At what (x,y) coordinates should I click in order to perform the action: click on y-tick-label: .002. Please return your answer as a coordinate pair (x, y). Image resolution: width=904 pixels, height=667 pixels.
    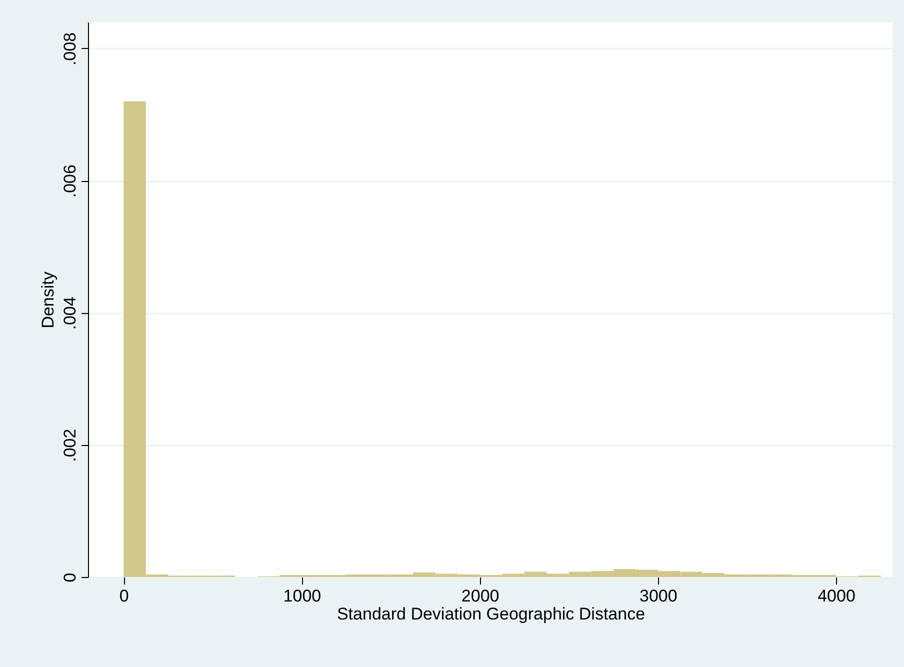
    Looking at the image, I should click on (70, 445).